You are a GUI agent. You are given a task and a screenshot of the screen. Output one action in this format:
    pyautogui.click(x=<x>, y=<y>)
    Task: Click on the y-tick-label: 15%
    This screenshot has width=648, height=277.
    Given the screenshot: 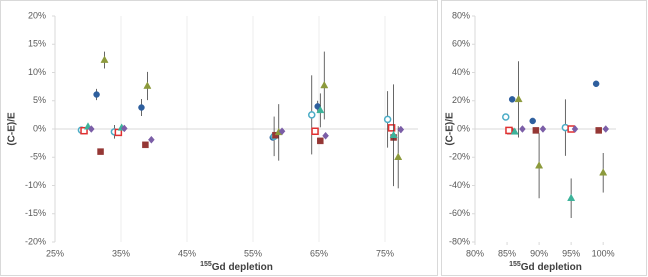 What is the action you would take?
    pyautogui.click(x=37, y=44)
    